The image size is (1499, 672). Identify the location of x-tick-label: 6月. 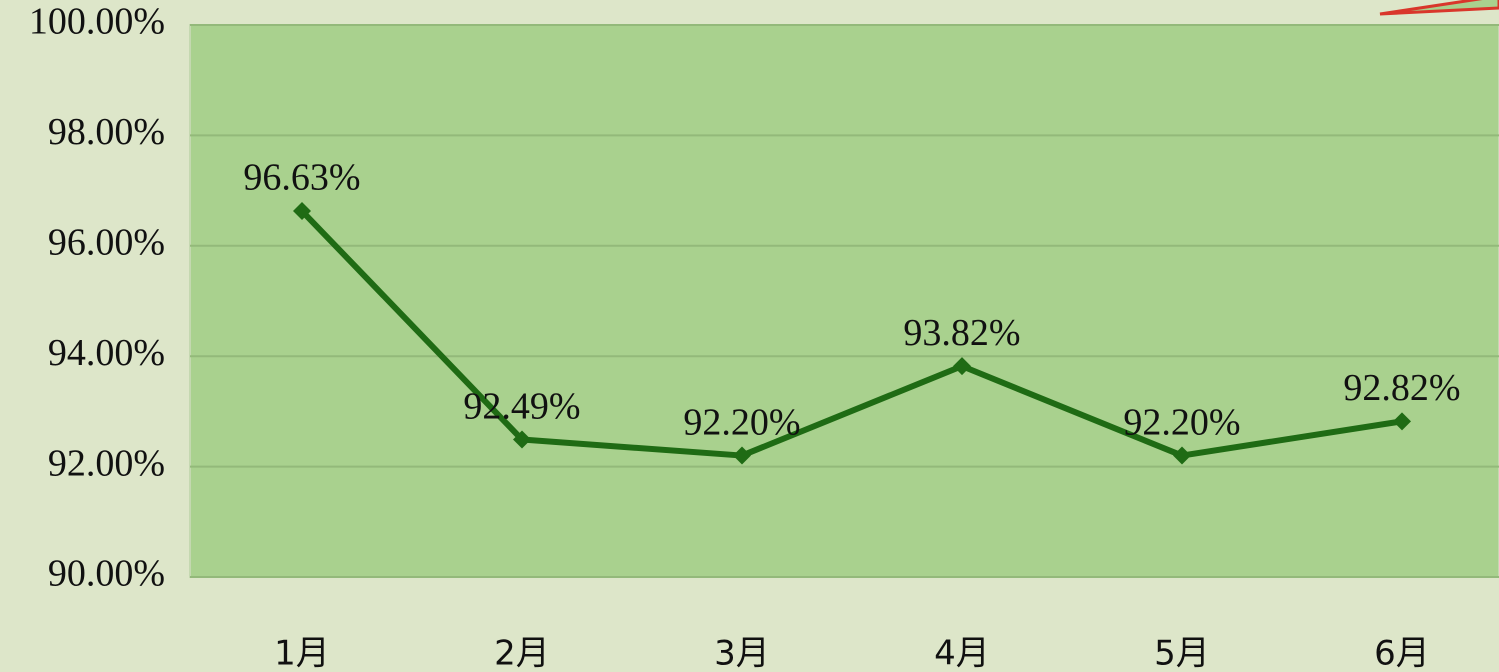
(1402, 653).